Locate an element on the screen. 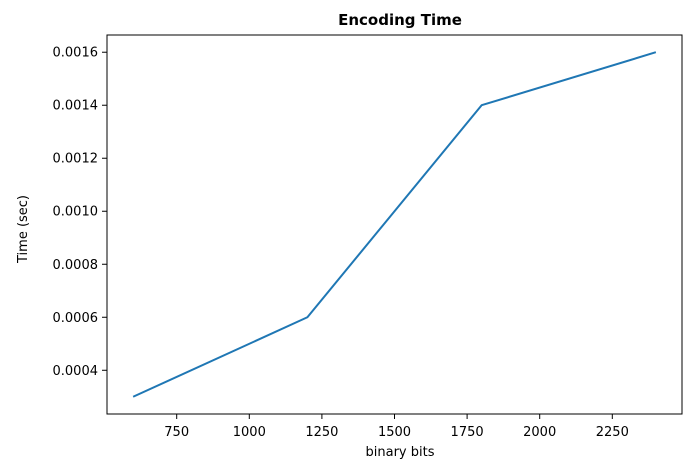  y-tick-label: 0.0016 is located at coordinates (76, 53).